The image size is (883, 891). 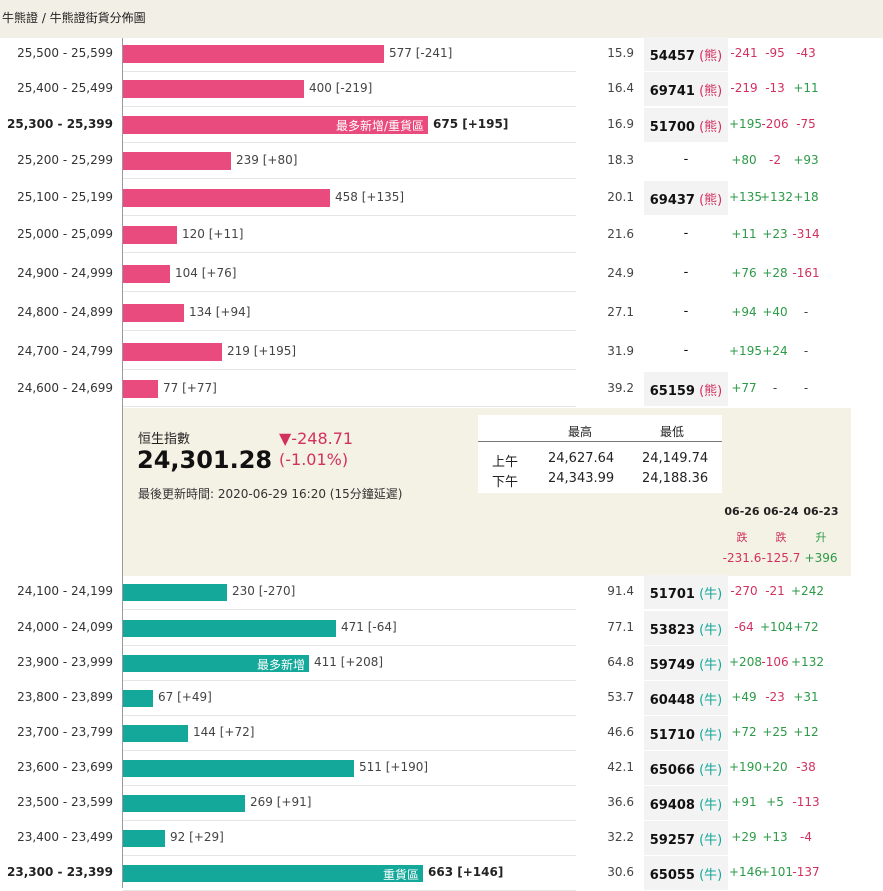 I want to click on history-value: -231.6, so click(x=742, y=558).